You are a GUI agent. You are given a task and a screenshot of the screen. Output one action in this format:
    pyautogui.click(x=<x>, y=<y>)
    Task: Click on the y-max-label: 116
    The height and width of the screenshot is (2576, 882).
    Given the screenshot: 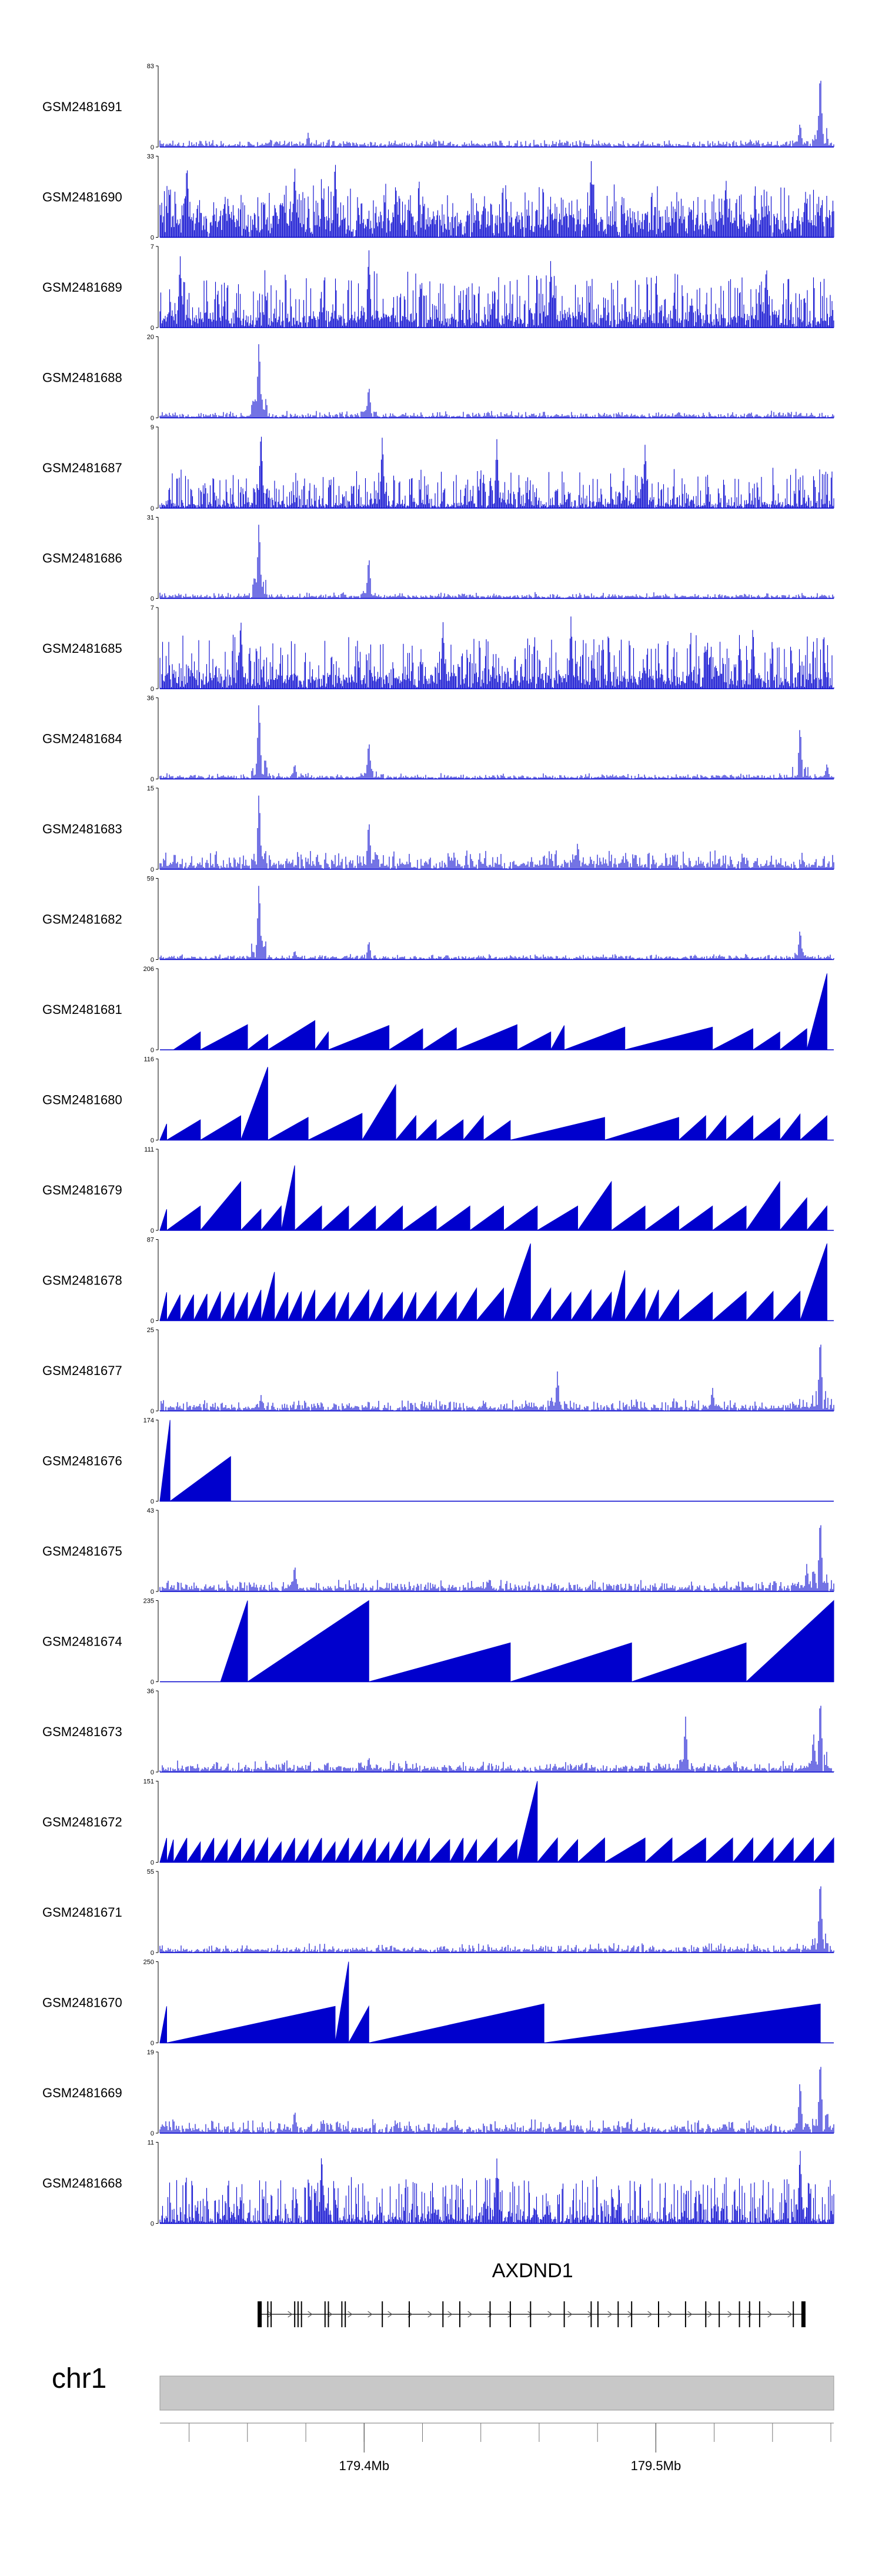 What is the action you would take?
    pyautogui.click(x=148, y=1059)
    